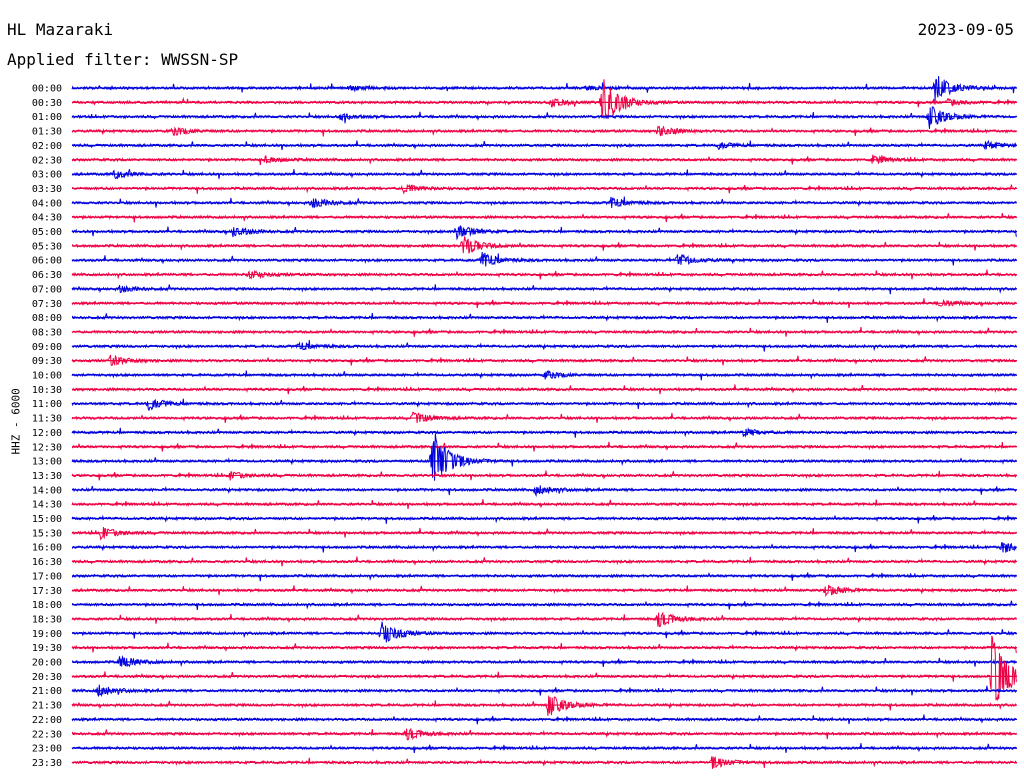 The image size is (1024, 780). Describe the element at coordinates (47, 232) in the screenshot. I see `row-label: 05:00` at that location.